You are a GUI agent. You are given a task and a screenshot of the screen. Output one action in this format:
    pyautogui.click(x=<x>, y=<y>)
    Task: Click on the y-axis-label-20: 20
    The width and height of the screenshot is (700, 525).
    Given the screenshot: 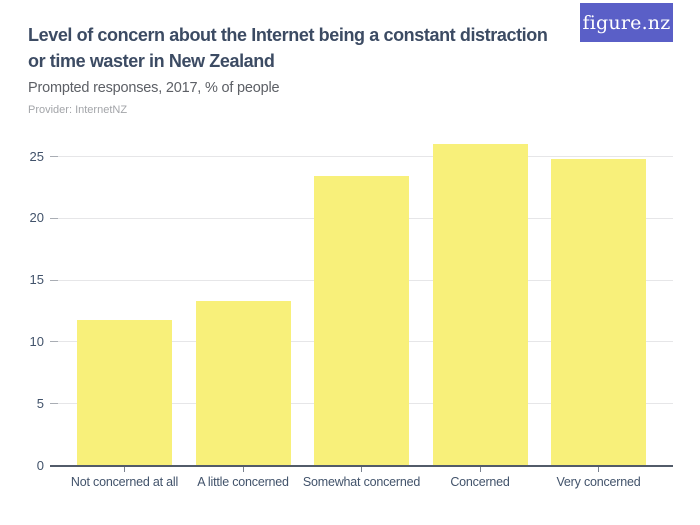 What is the action you would take?
    pyautogui.click(x=36, y=218)
    